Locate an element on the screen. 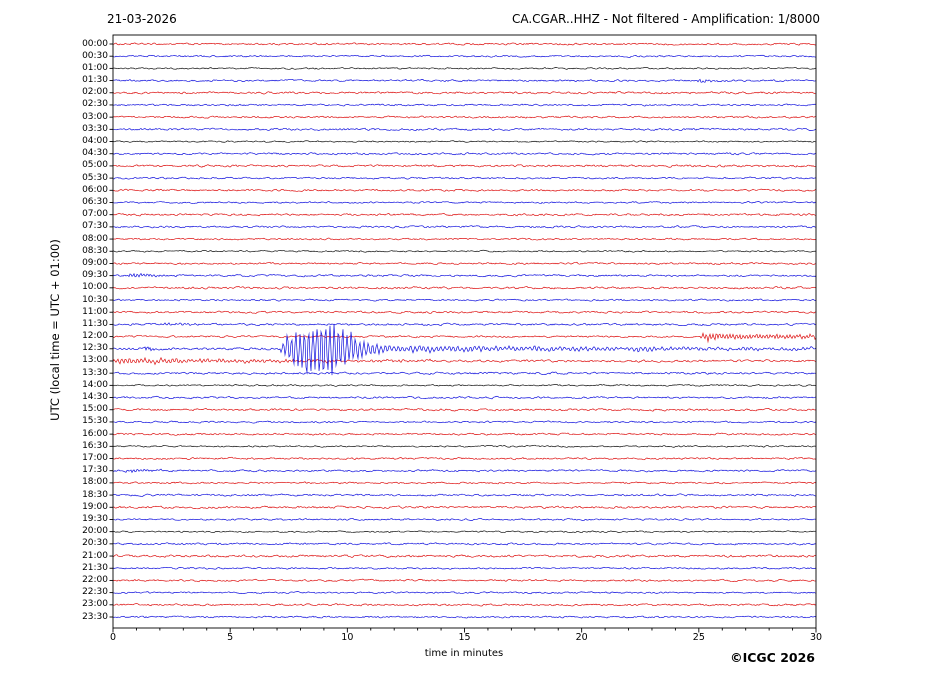 This screenshot has width=927, height=696. row-label: 08:30 is located at coordinates (95, 250).